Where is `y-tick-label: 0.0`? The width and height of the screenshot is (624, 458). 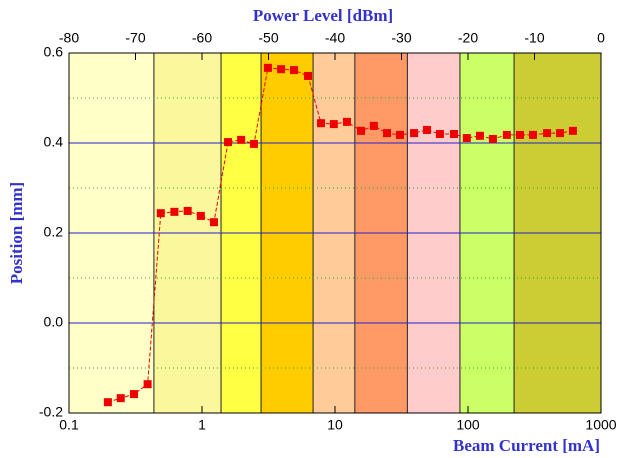
y-tick-label: 0.0 is located at coordinates (54, 322).